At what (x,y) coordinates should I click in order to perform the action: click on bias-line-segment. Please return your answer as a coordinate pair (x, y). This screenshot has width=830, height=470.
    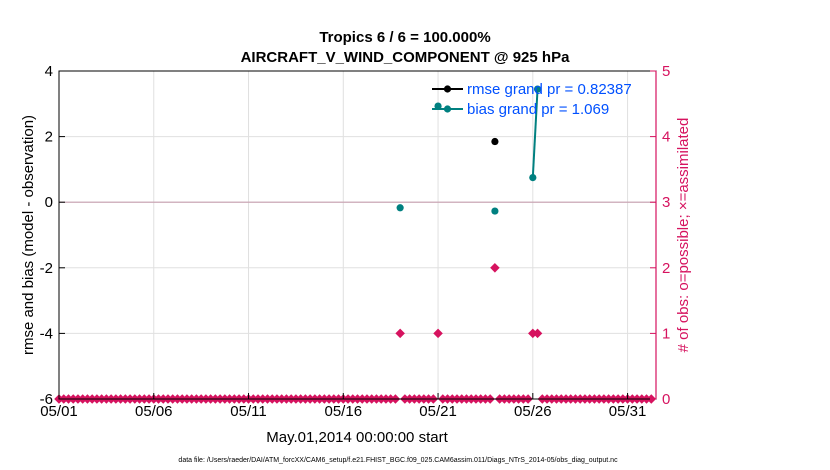
    Looking at the image, I should click on (535, 133).